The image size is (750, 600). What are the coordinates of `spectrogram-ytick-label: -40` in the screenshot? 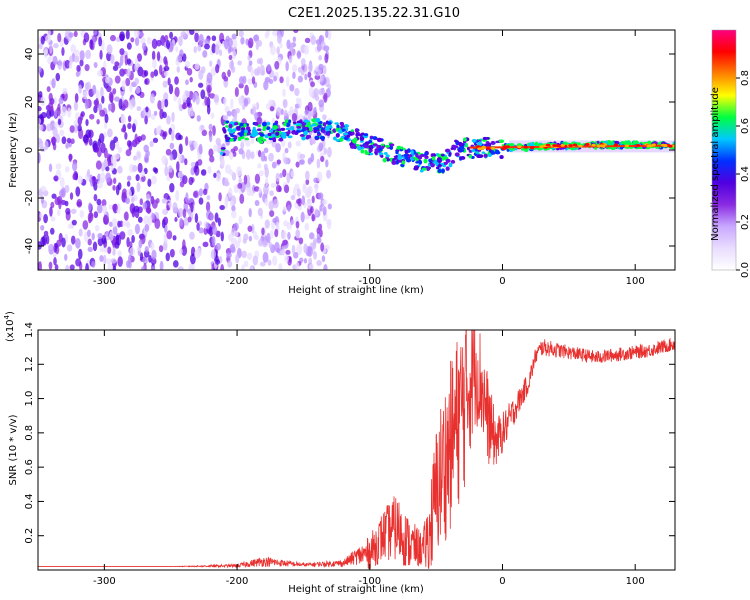 It's located at (29, 246).